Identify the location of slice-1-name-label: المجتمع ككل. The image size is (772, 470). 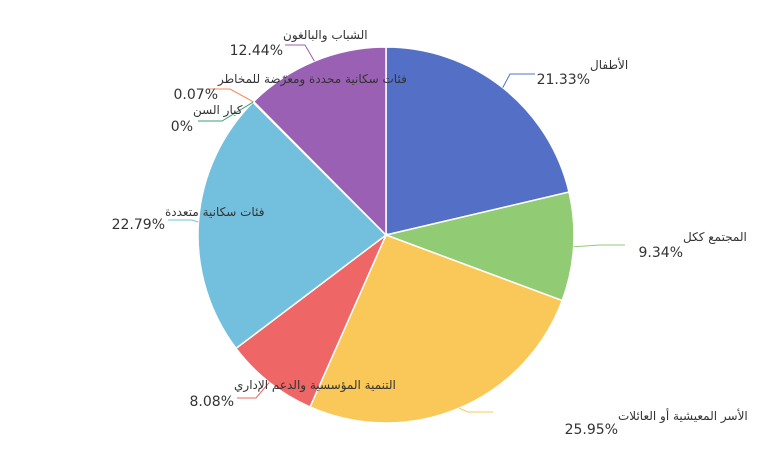
(715, 237).